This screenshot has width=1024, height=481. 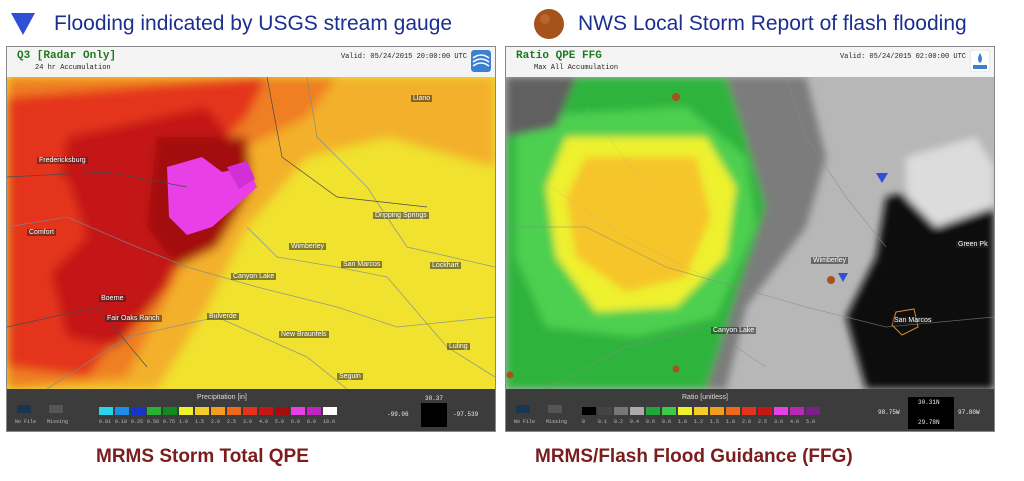 I want to click on colorbar-tick-label: 10.0, so click(x=329, y=422).